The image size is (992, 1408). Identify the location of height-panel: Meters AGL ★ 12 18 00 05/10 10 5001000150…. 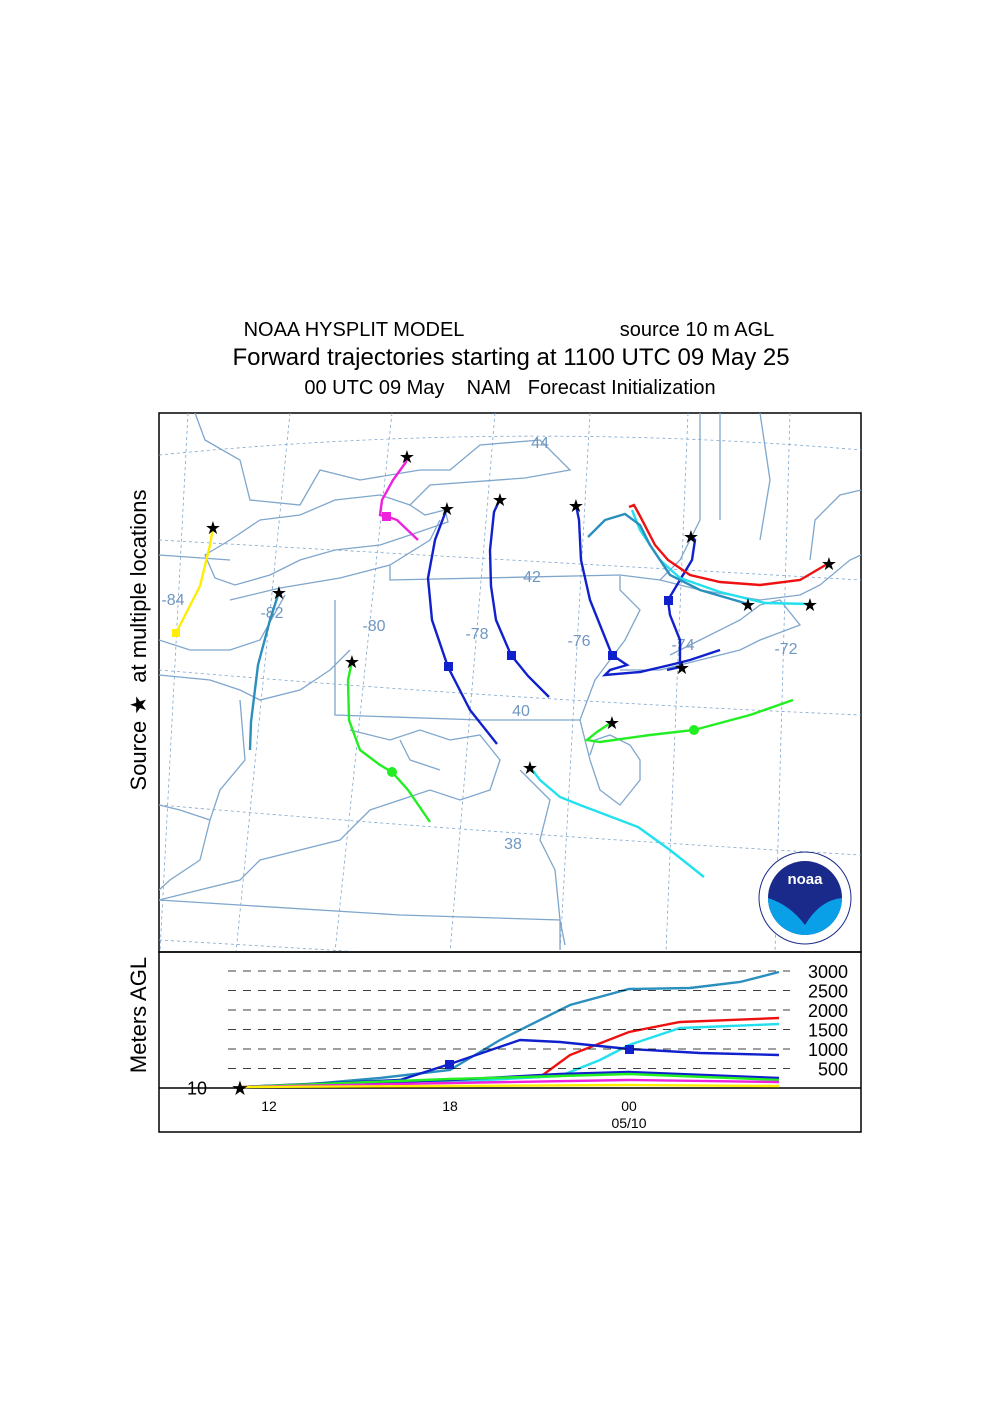
(494, 1042).